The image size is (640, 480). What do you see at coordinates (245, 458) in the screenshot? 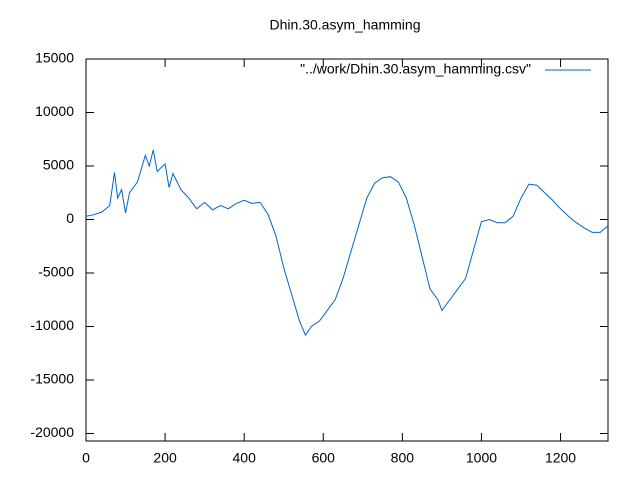
I see `x-tick-label: 400` at bounding box center [245, 458].